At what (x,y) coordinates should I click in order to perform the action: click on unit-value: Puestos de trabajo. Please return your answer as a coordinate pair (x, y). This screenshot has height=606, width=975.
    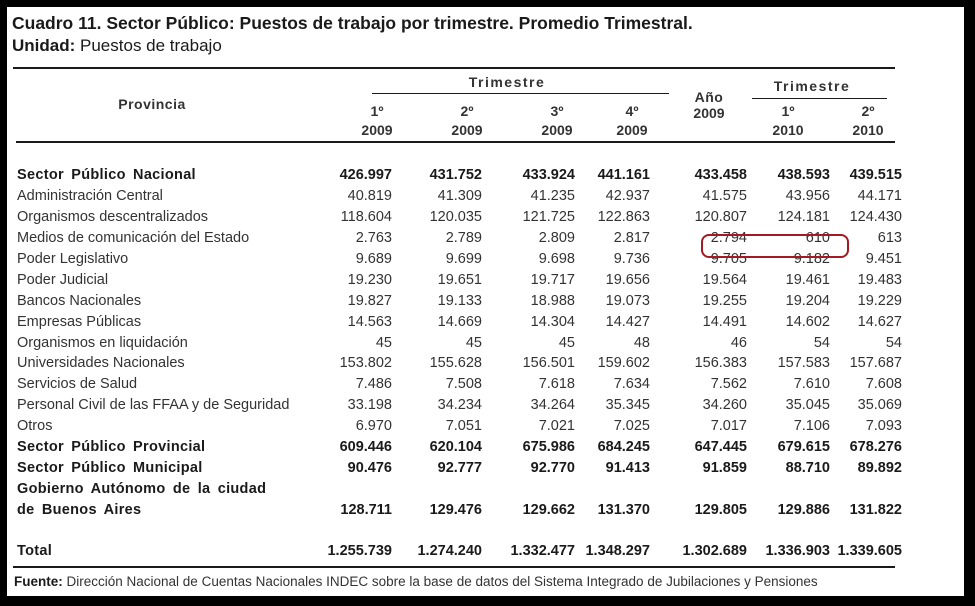
    Looking at the image, I should click on (151, 45).